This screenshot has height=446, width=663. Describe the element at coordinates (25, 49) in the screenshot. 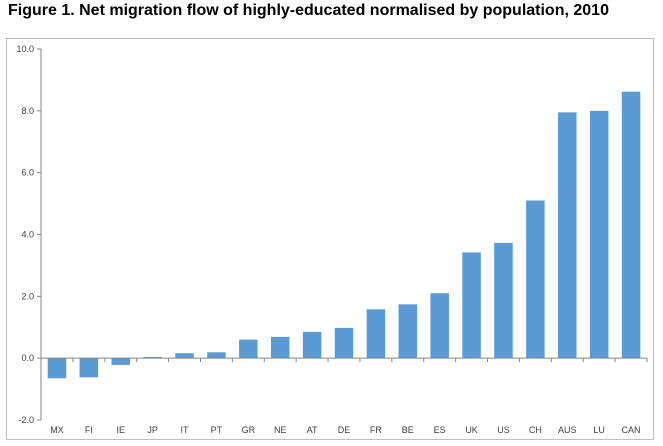

I see `y-tick-label: 10.0` at that location.